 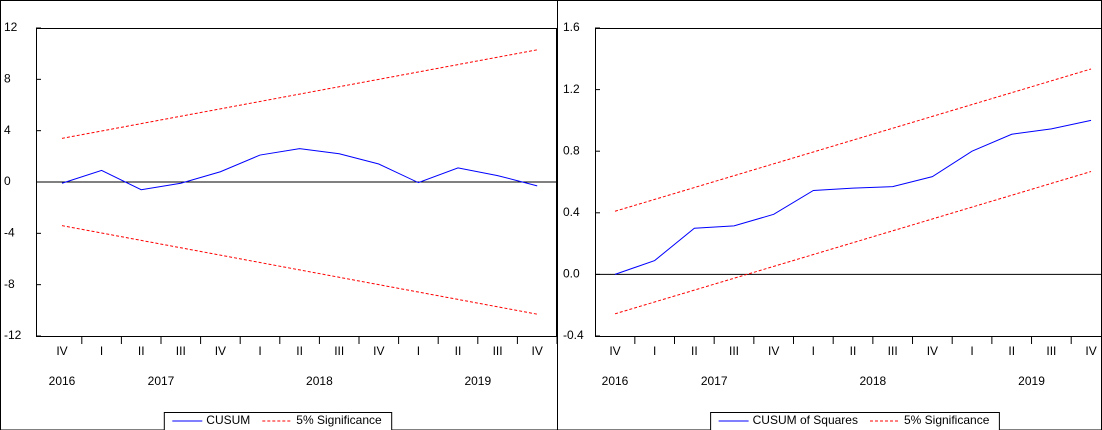 I want to click on y-tick-label: -12, so click(x=13, y=335).